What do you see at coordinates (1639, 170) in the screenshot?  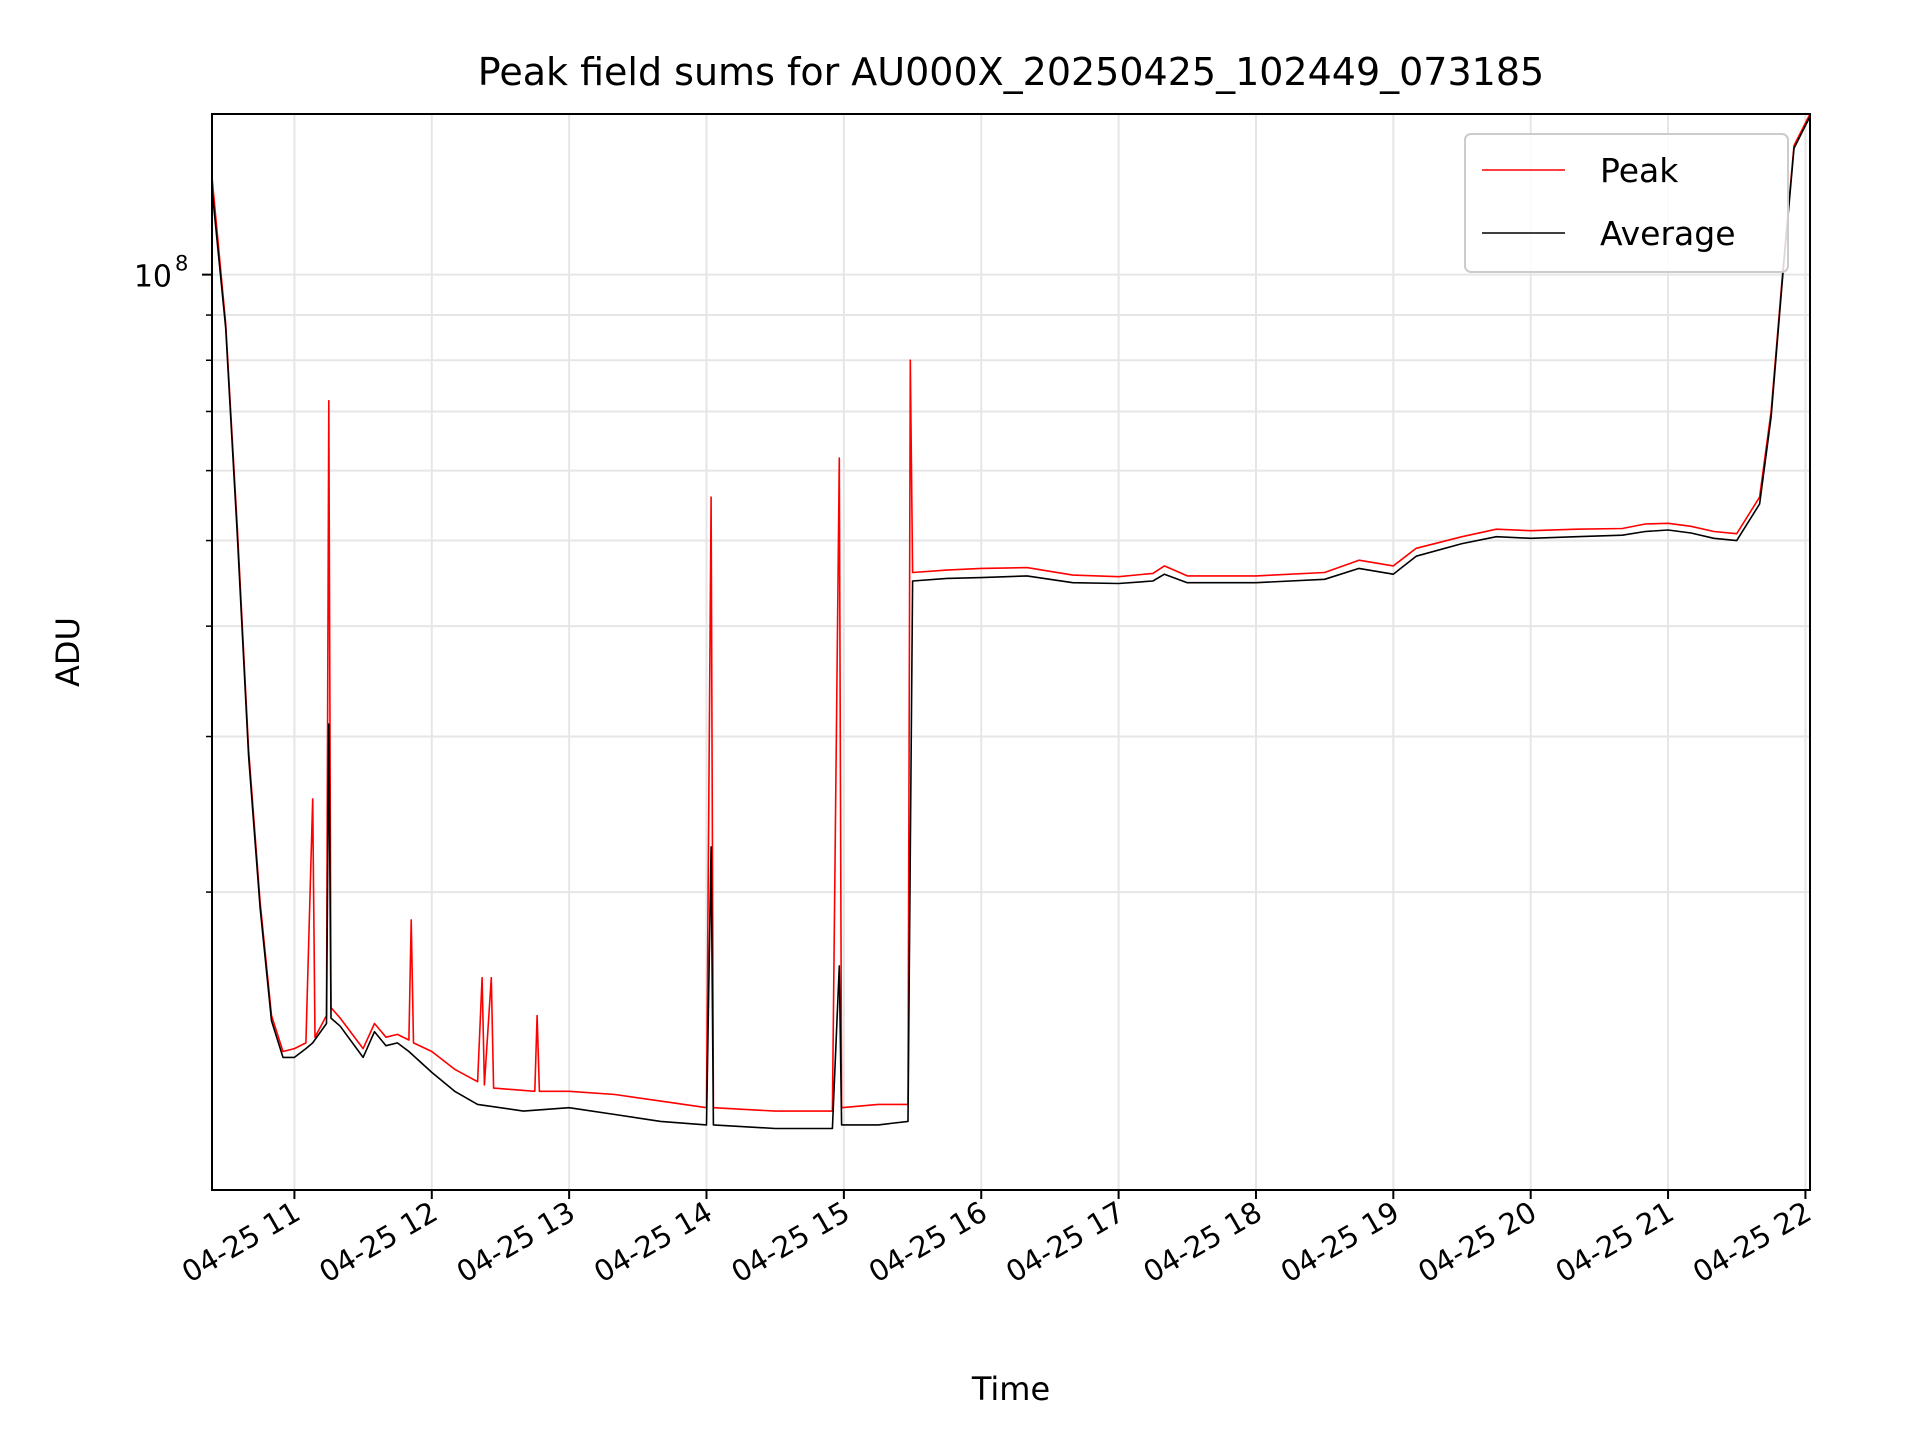 I see `legend-label-peak: Peak` at bounding box center [1639, 170].